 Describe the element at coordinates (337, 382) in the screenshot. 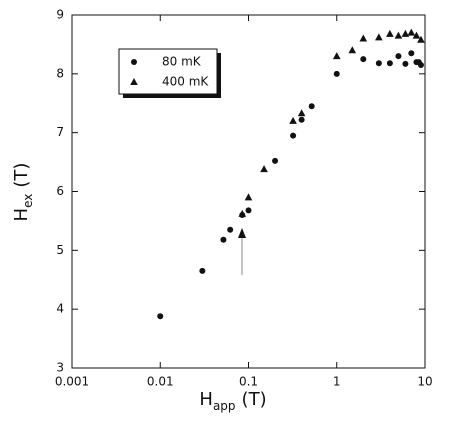

I see `x-tick-label: 1` at that location.